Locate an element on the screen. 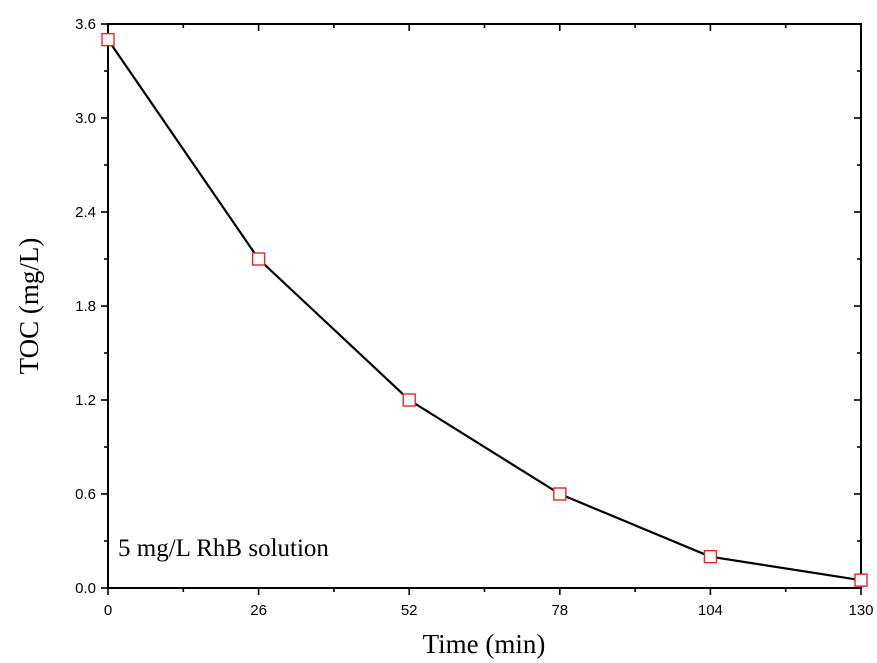 The image size is (877, 663). x-tick-label: 78 is located at coordinates (559, 610).